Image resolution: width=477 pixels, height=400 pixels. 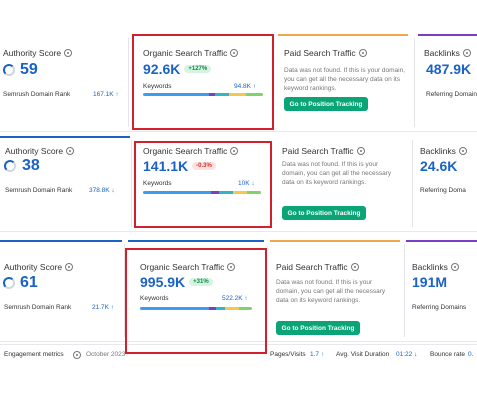 What do you see at coordinates (430, 282) in the screenshot?
I see `backlinks-value: 191M` at bounding box center [430, 282].